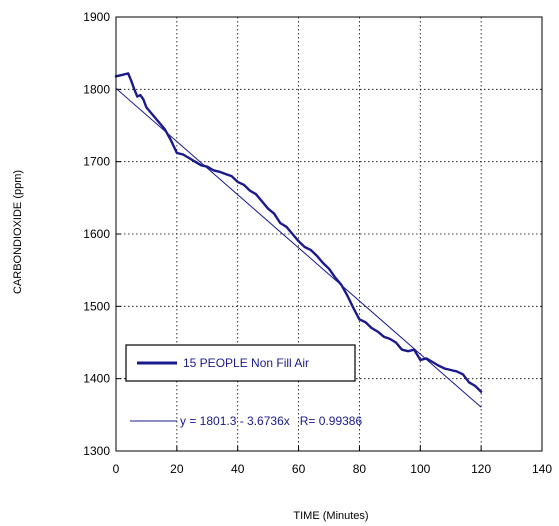 The height and width of the screenshot is (526, 559). I want to click on y-tick-label: 1800, so click(96, 89).